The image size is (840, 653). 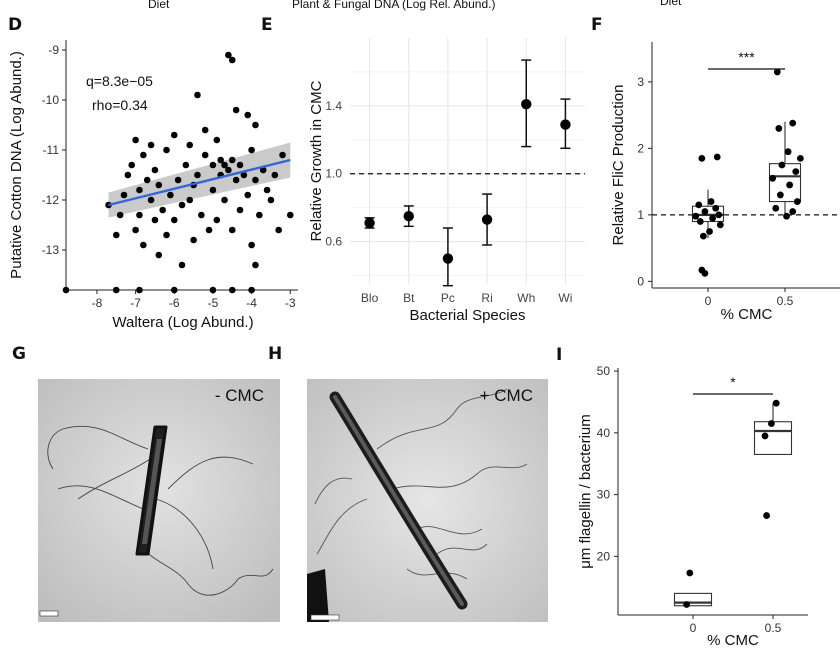 I want to click on i-x-axis-label: % CMC, so click(x=733, y=640).